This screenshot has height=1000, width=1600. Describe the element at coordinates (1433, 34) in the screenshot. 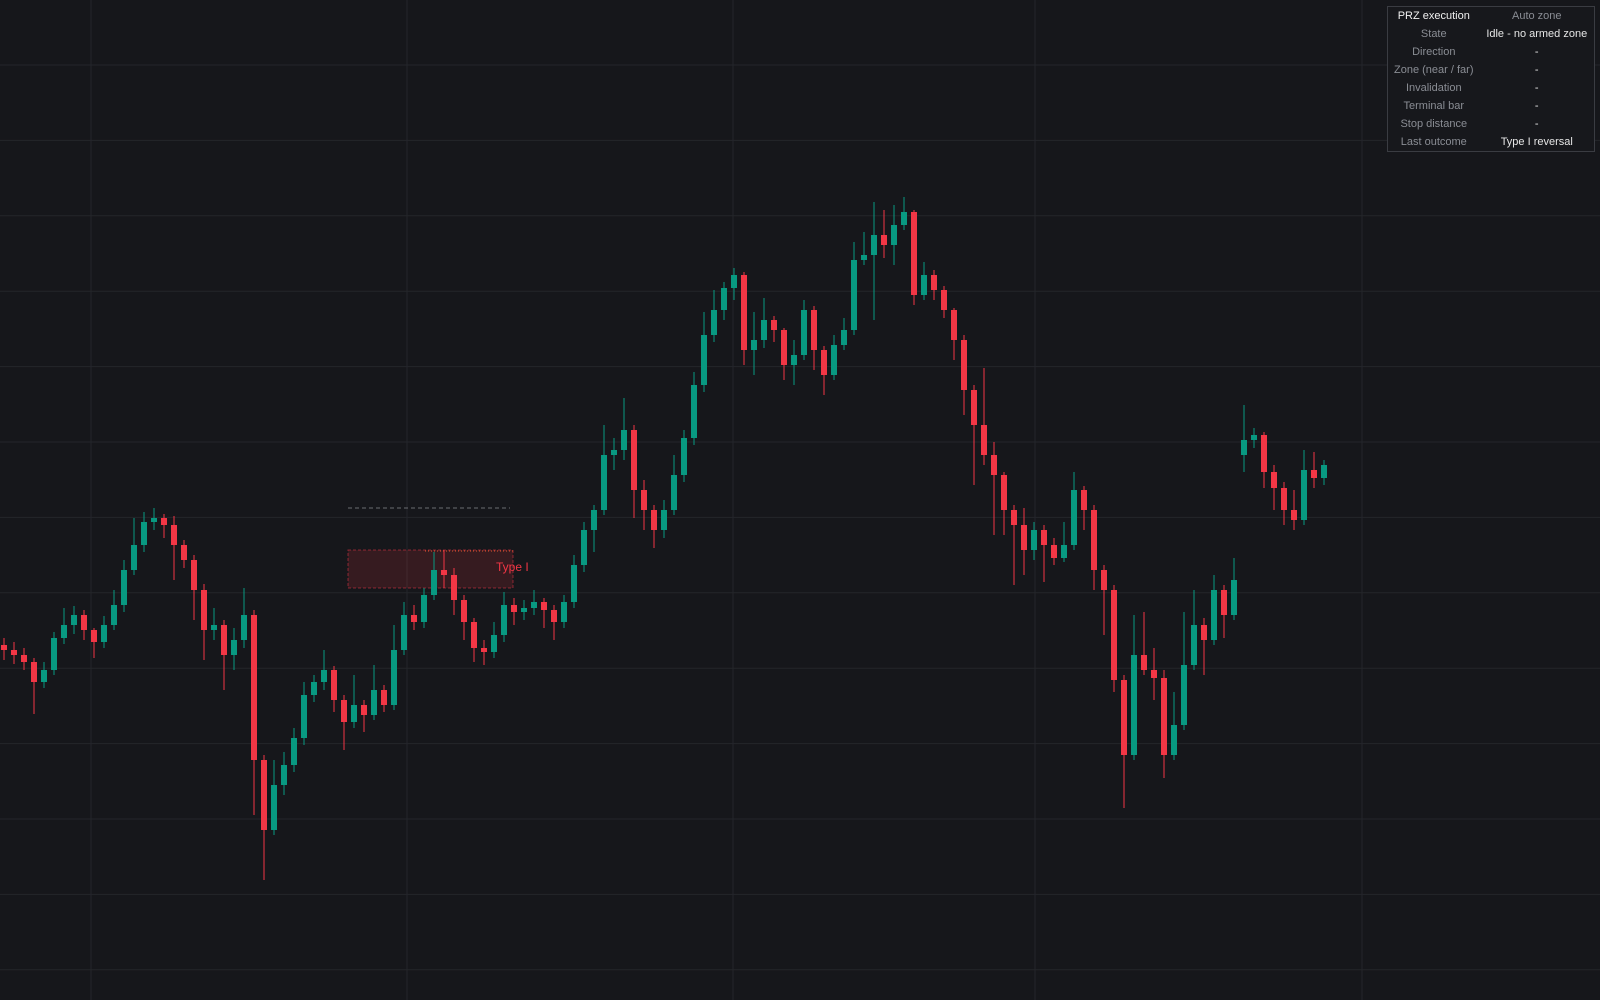

I see `status-key: State` at that location.